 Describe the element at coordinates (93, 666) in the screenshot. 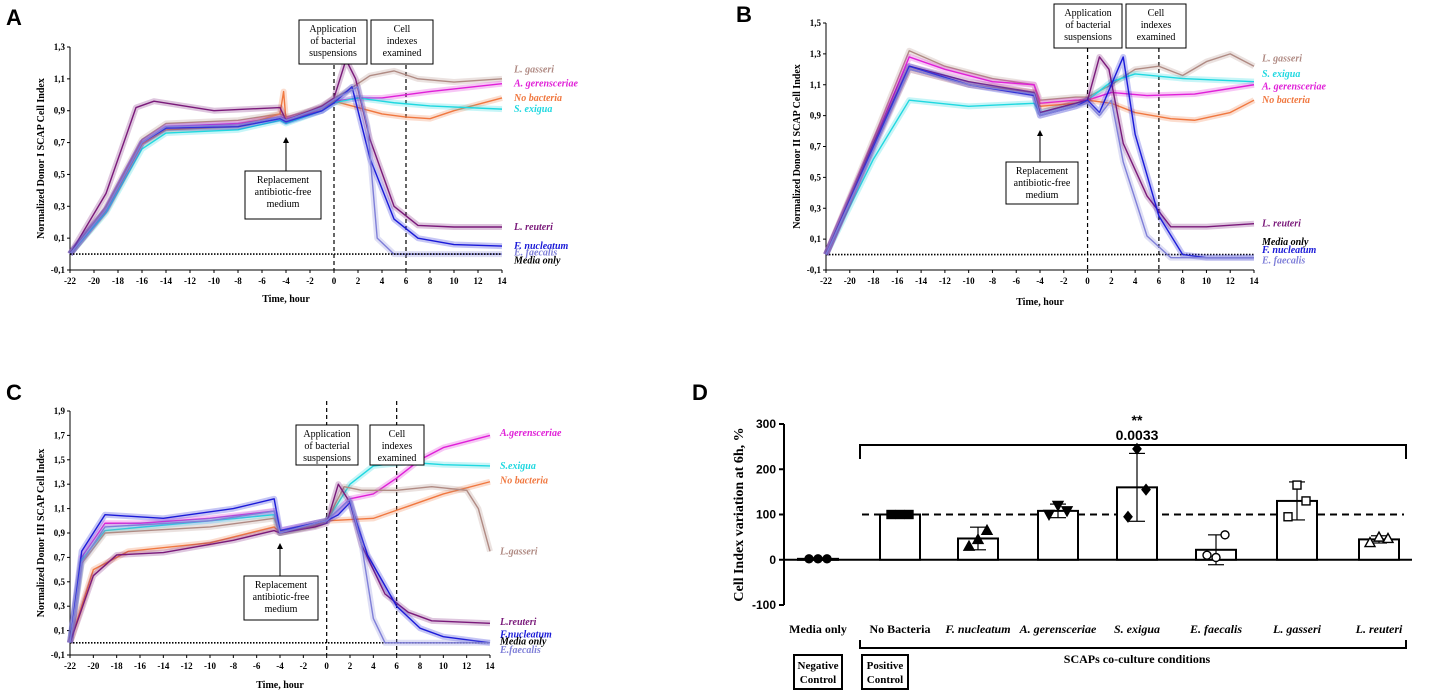

I see `x-tick-label: -20` at that location.